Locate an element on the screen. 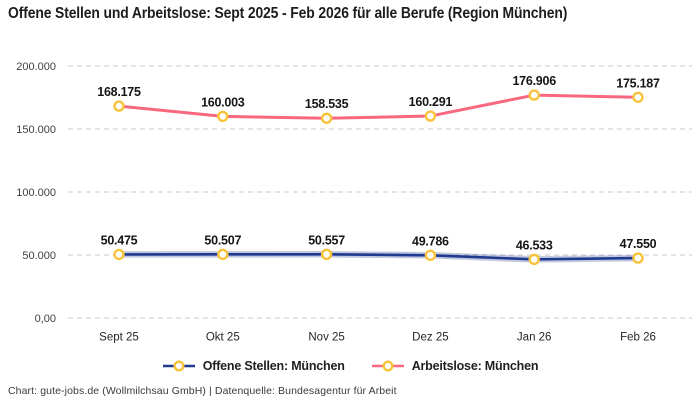 The width and height of the screenshot is (700, 400). data-point-label: 50.507 is located at coordinates (222, 240).